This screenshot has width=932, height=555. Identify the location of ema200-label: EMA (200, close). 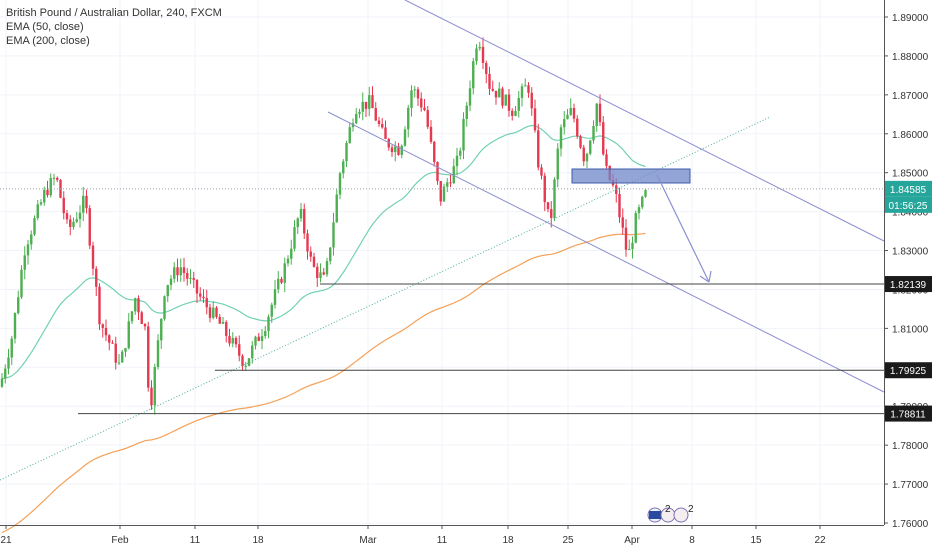
(48, 41).